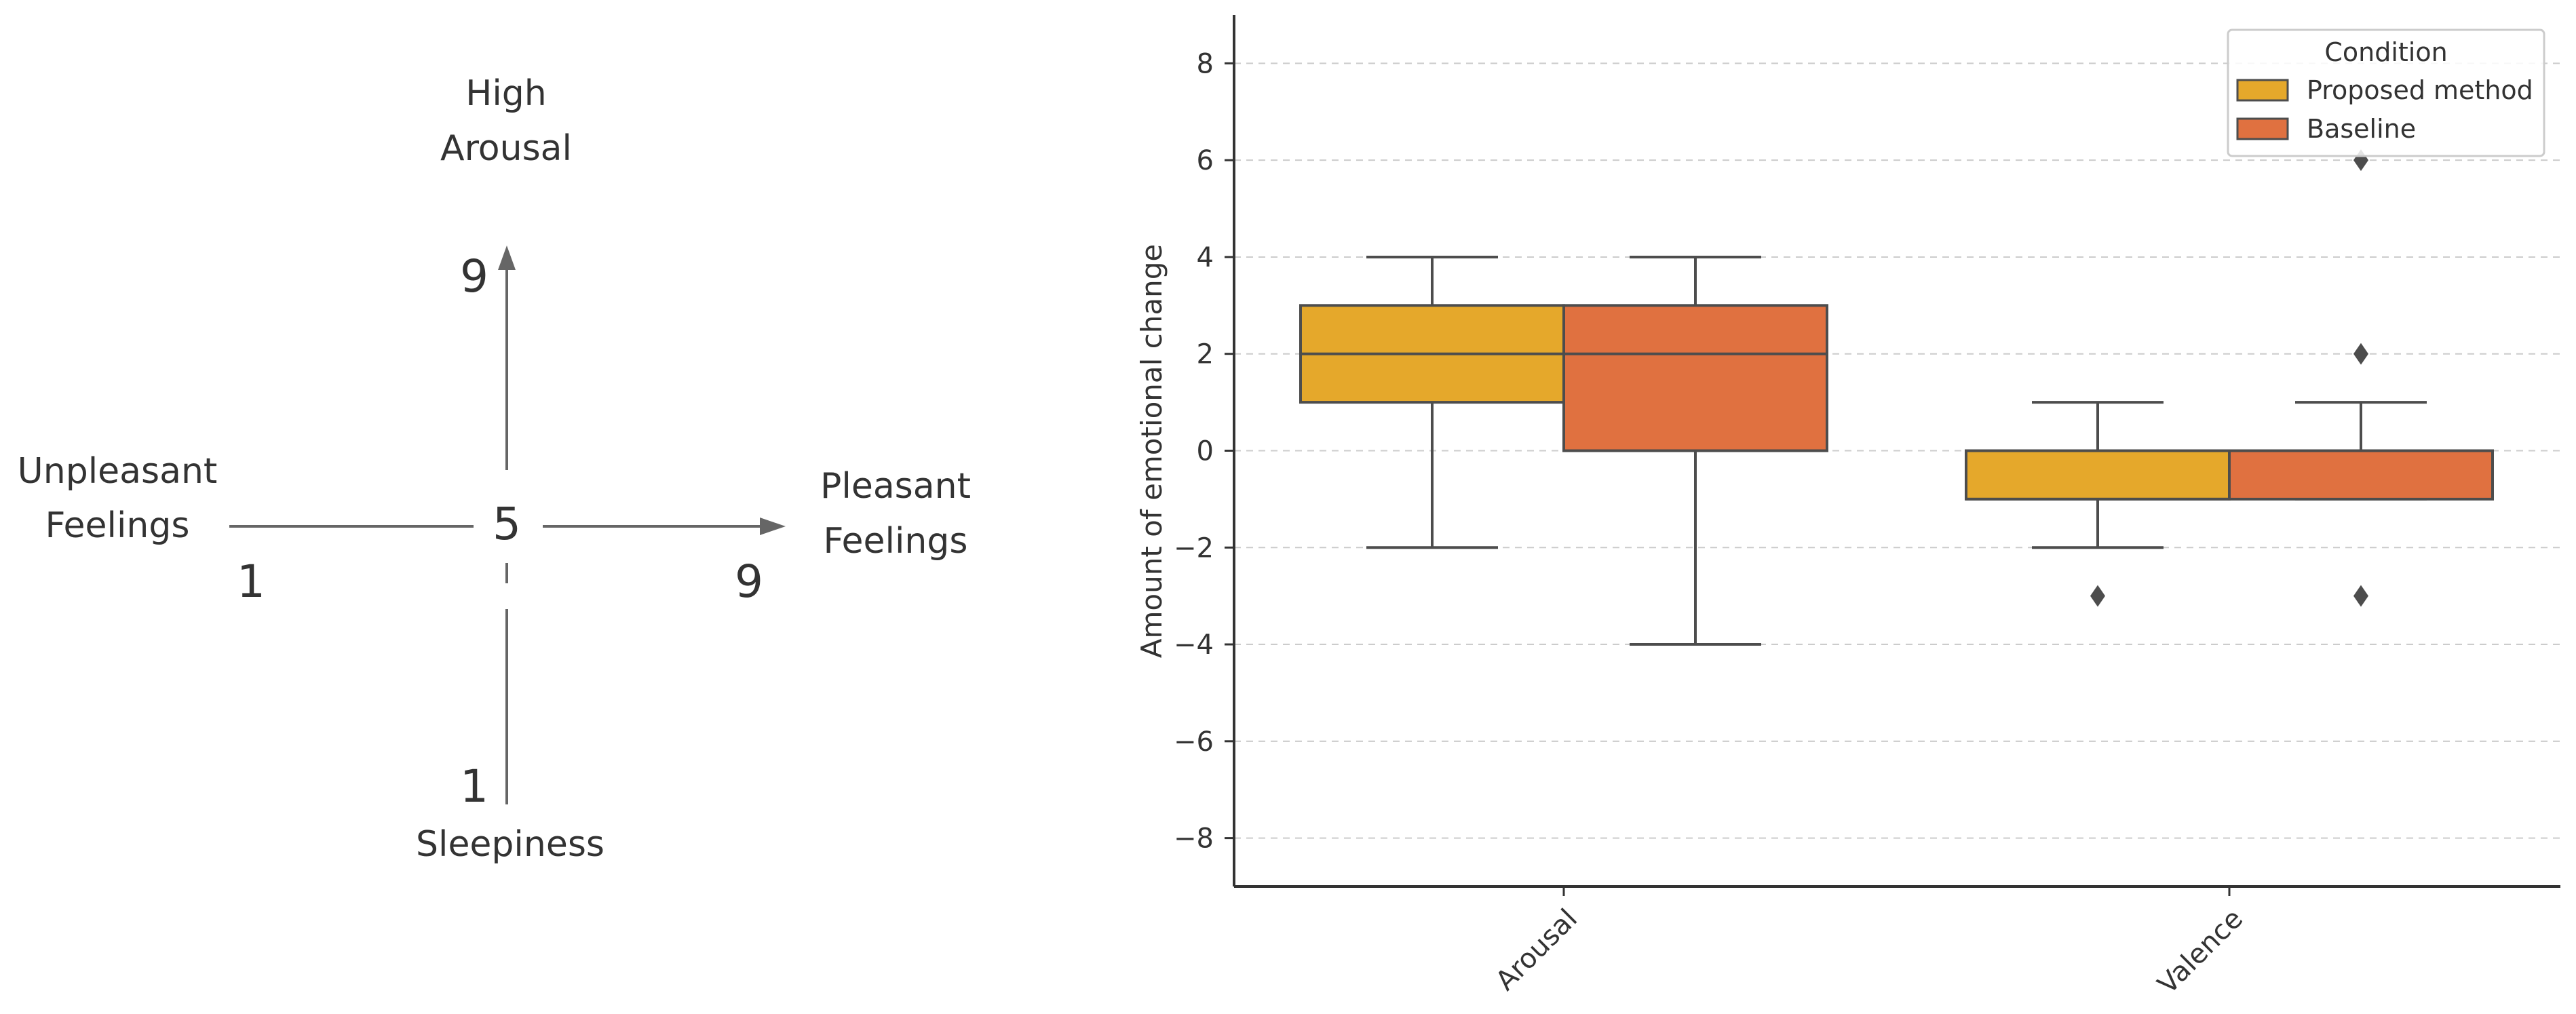  What do you see at coordinates (895, 487) in the screenshot?
I see `right-label-pleasant: Pleasant` at bounding box center [895, 487].